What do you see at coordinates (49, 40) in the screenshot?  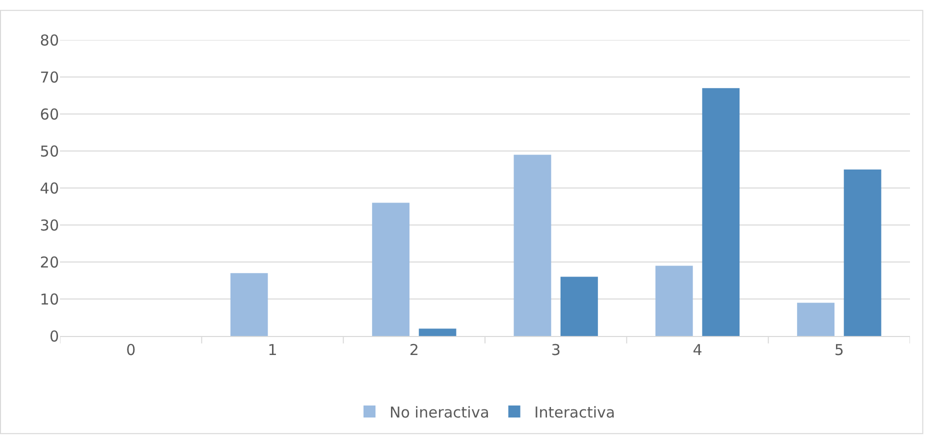 I see `y-tick-label: 80` at bounding box center [49, 40].